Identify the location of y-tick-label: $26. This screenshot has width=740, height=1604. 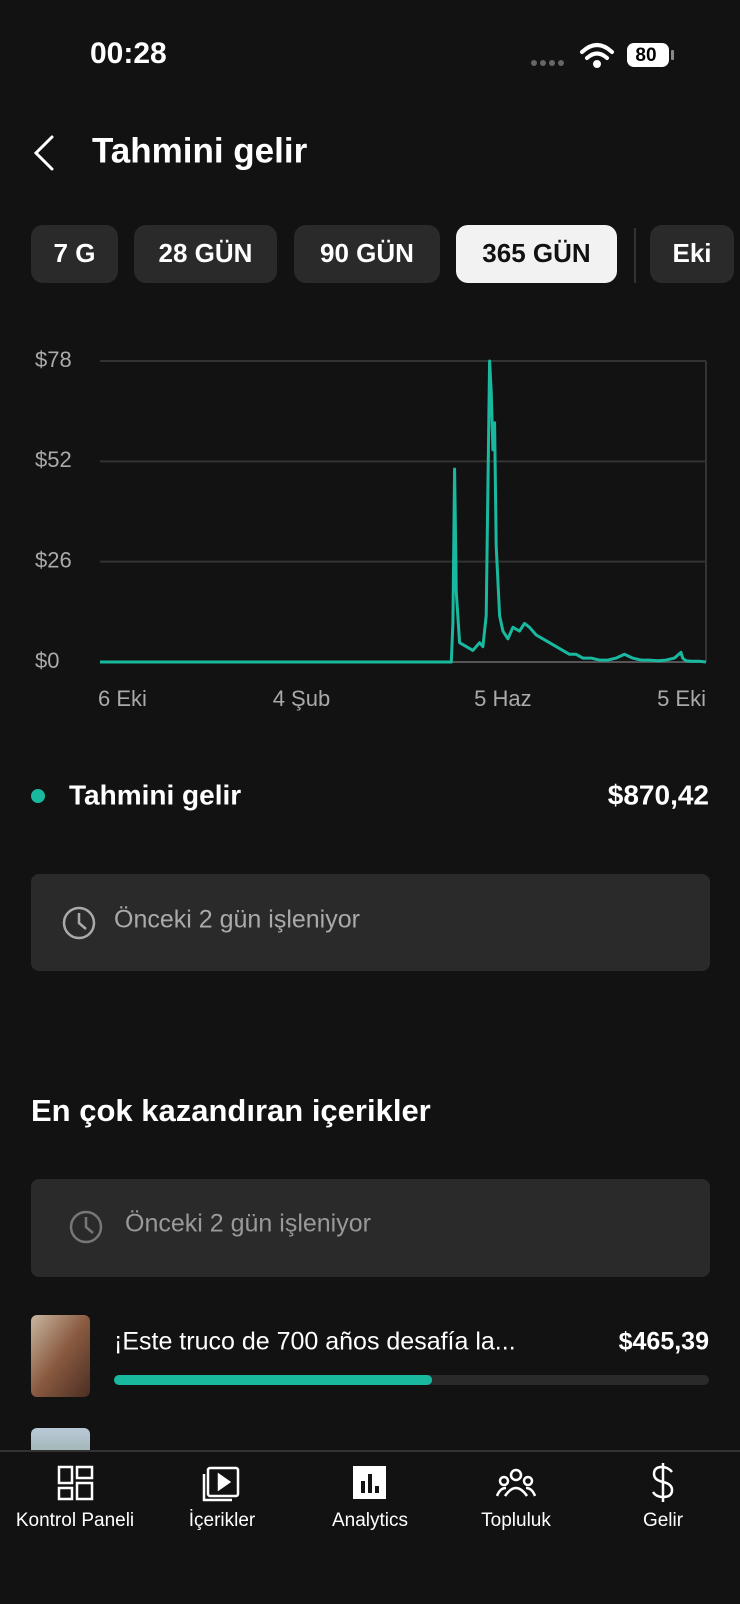
(53, 559).